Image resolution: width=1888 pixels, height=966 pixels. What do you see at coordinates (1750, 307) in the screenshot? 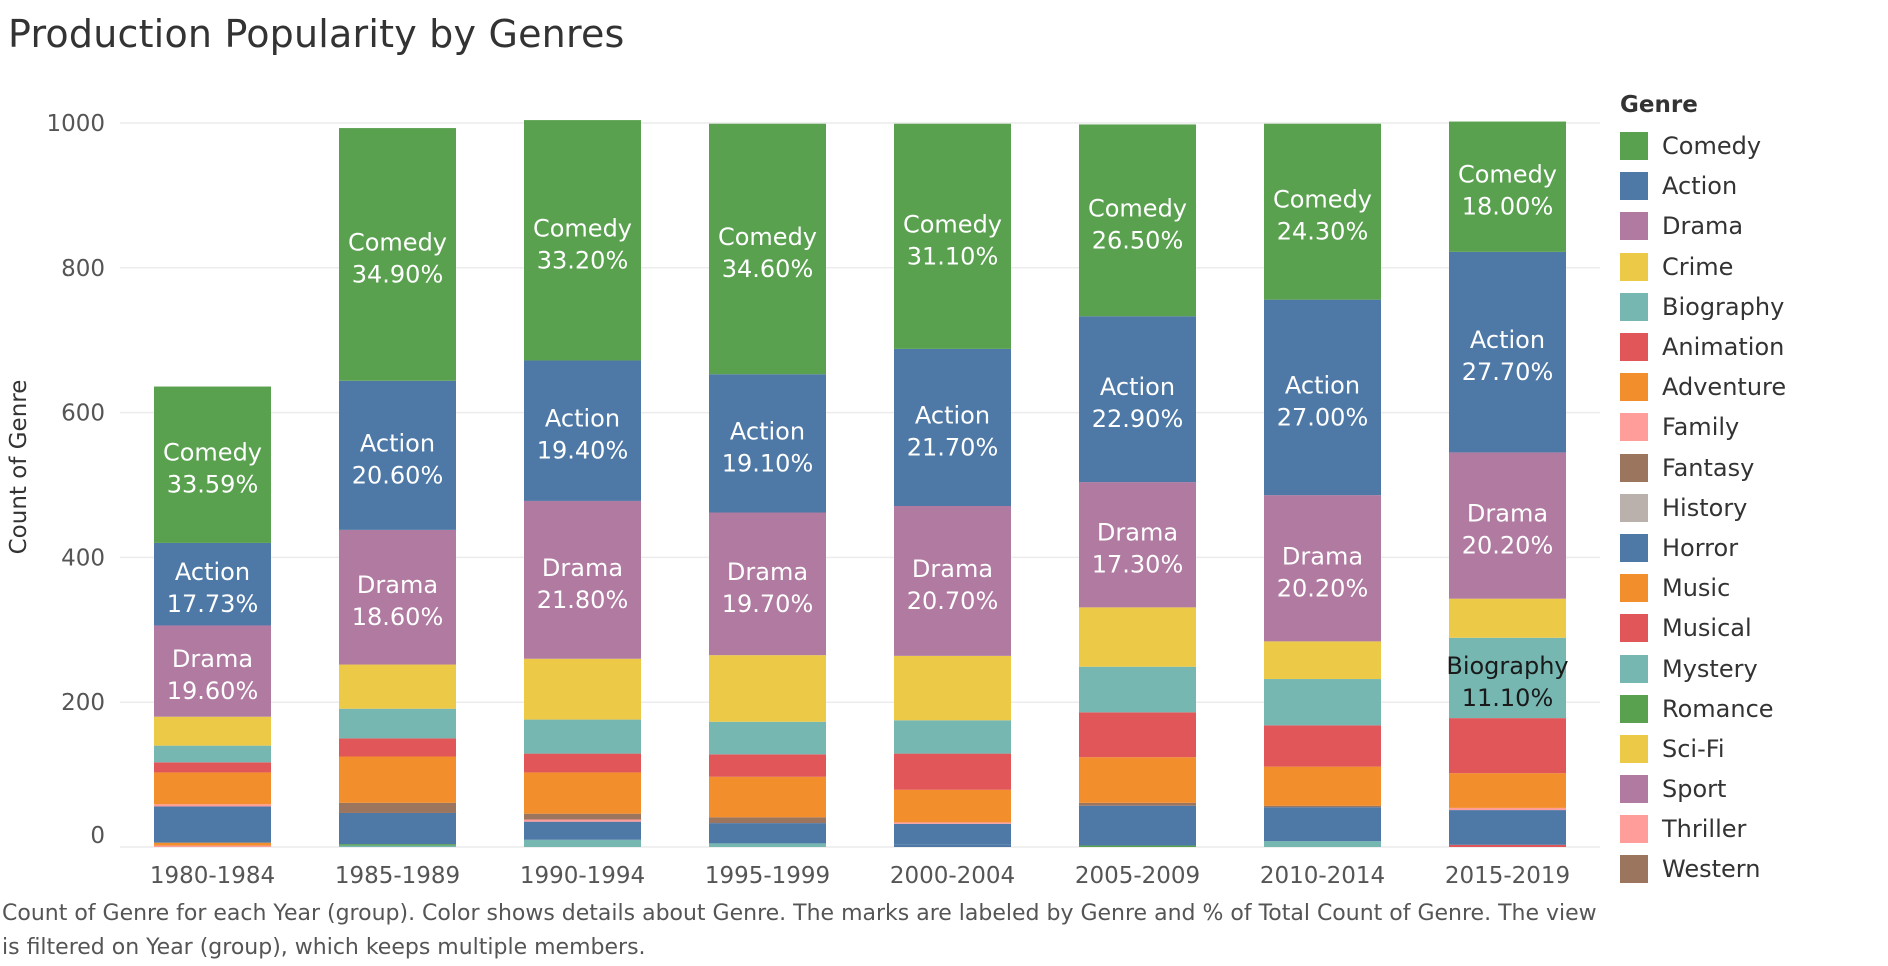
I see `legend-item: Biography` at bounding box center [1750, 307].